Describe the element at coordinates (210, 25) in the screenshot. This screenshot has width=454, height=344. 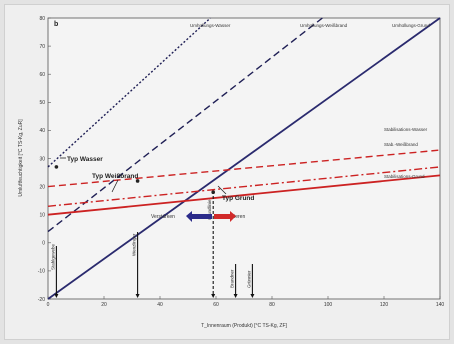
I see `series-label-1: Umhüllungs-Wasser` at that location.